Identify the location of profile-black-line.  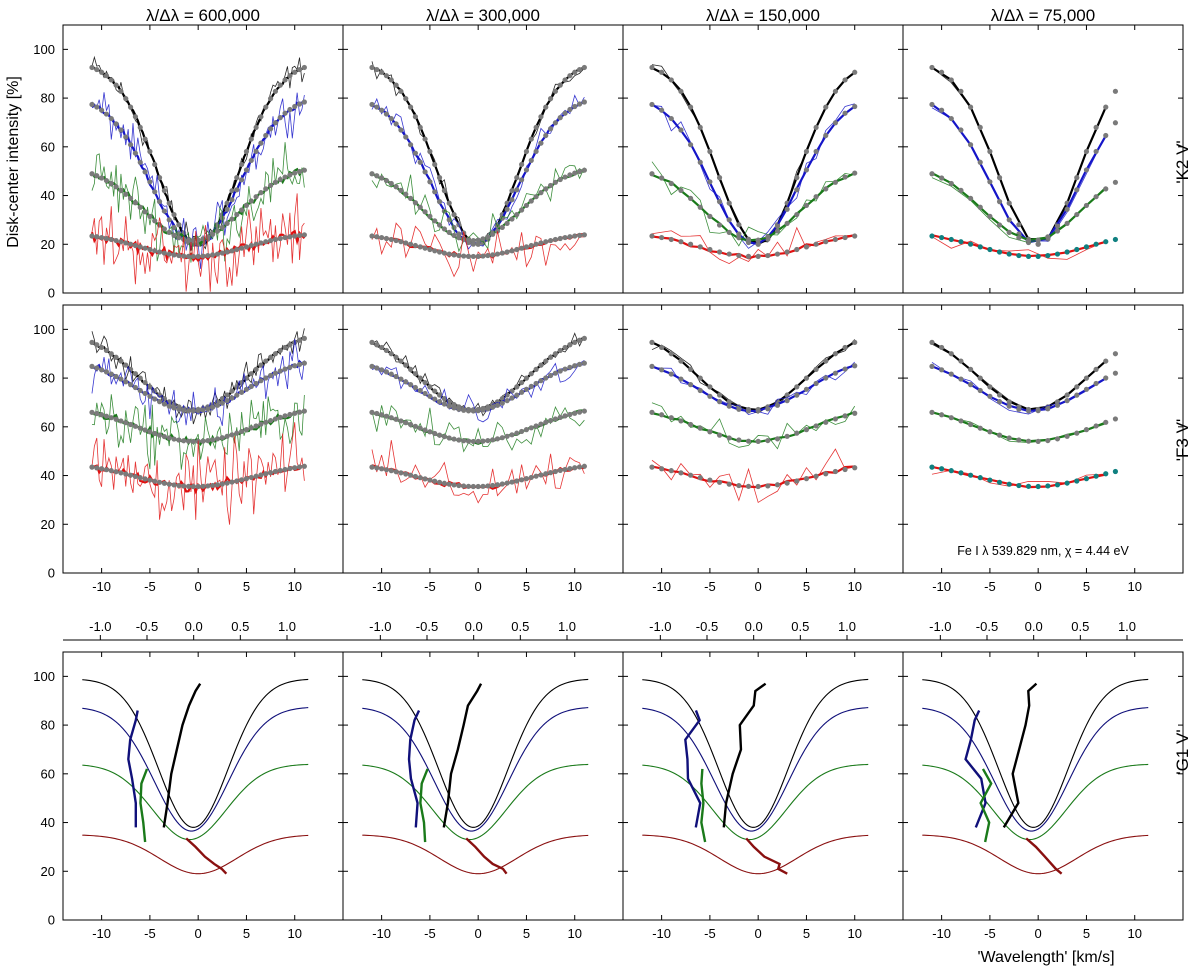
(1035, 753).